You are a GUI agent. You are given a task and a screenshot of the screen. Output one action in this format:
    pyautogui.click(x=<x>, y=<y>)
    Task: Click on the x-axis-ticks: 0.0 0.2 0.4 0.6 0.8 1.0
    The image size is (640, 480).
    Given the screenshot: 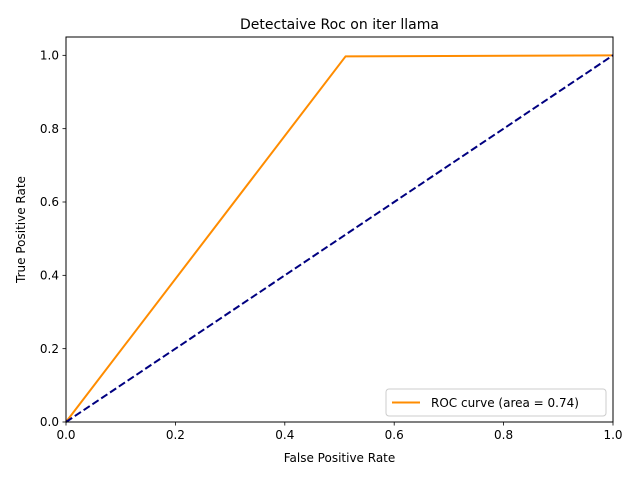 What is the action you would take?
    pyautogui.click(x=339, y=432)
    